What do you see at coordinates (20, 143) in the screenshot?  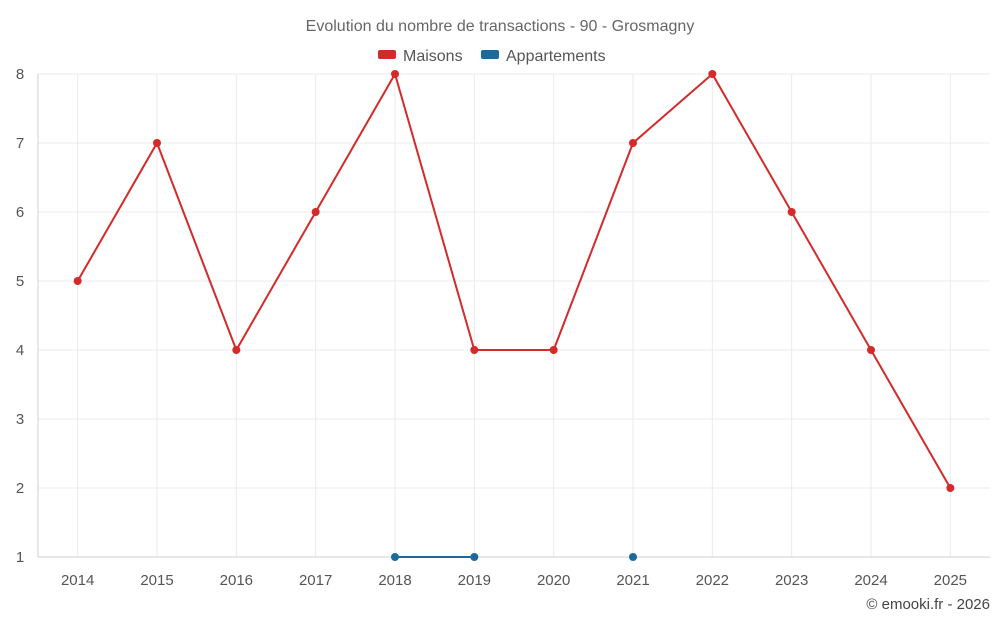 I see `y-tick-label: 7` at bounding box center [20, 143].